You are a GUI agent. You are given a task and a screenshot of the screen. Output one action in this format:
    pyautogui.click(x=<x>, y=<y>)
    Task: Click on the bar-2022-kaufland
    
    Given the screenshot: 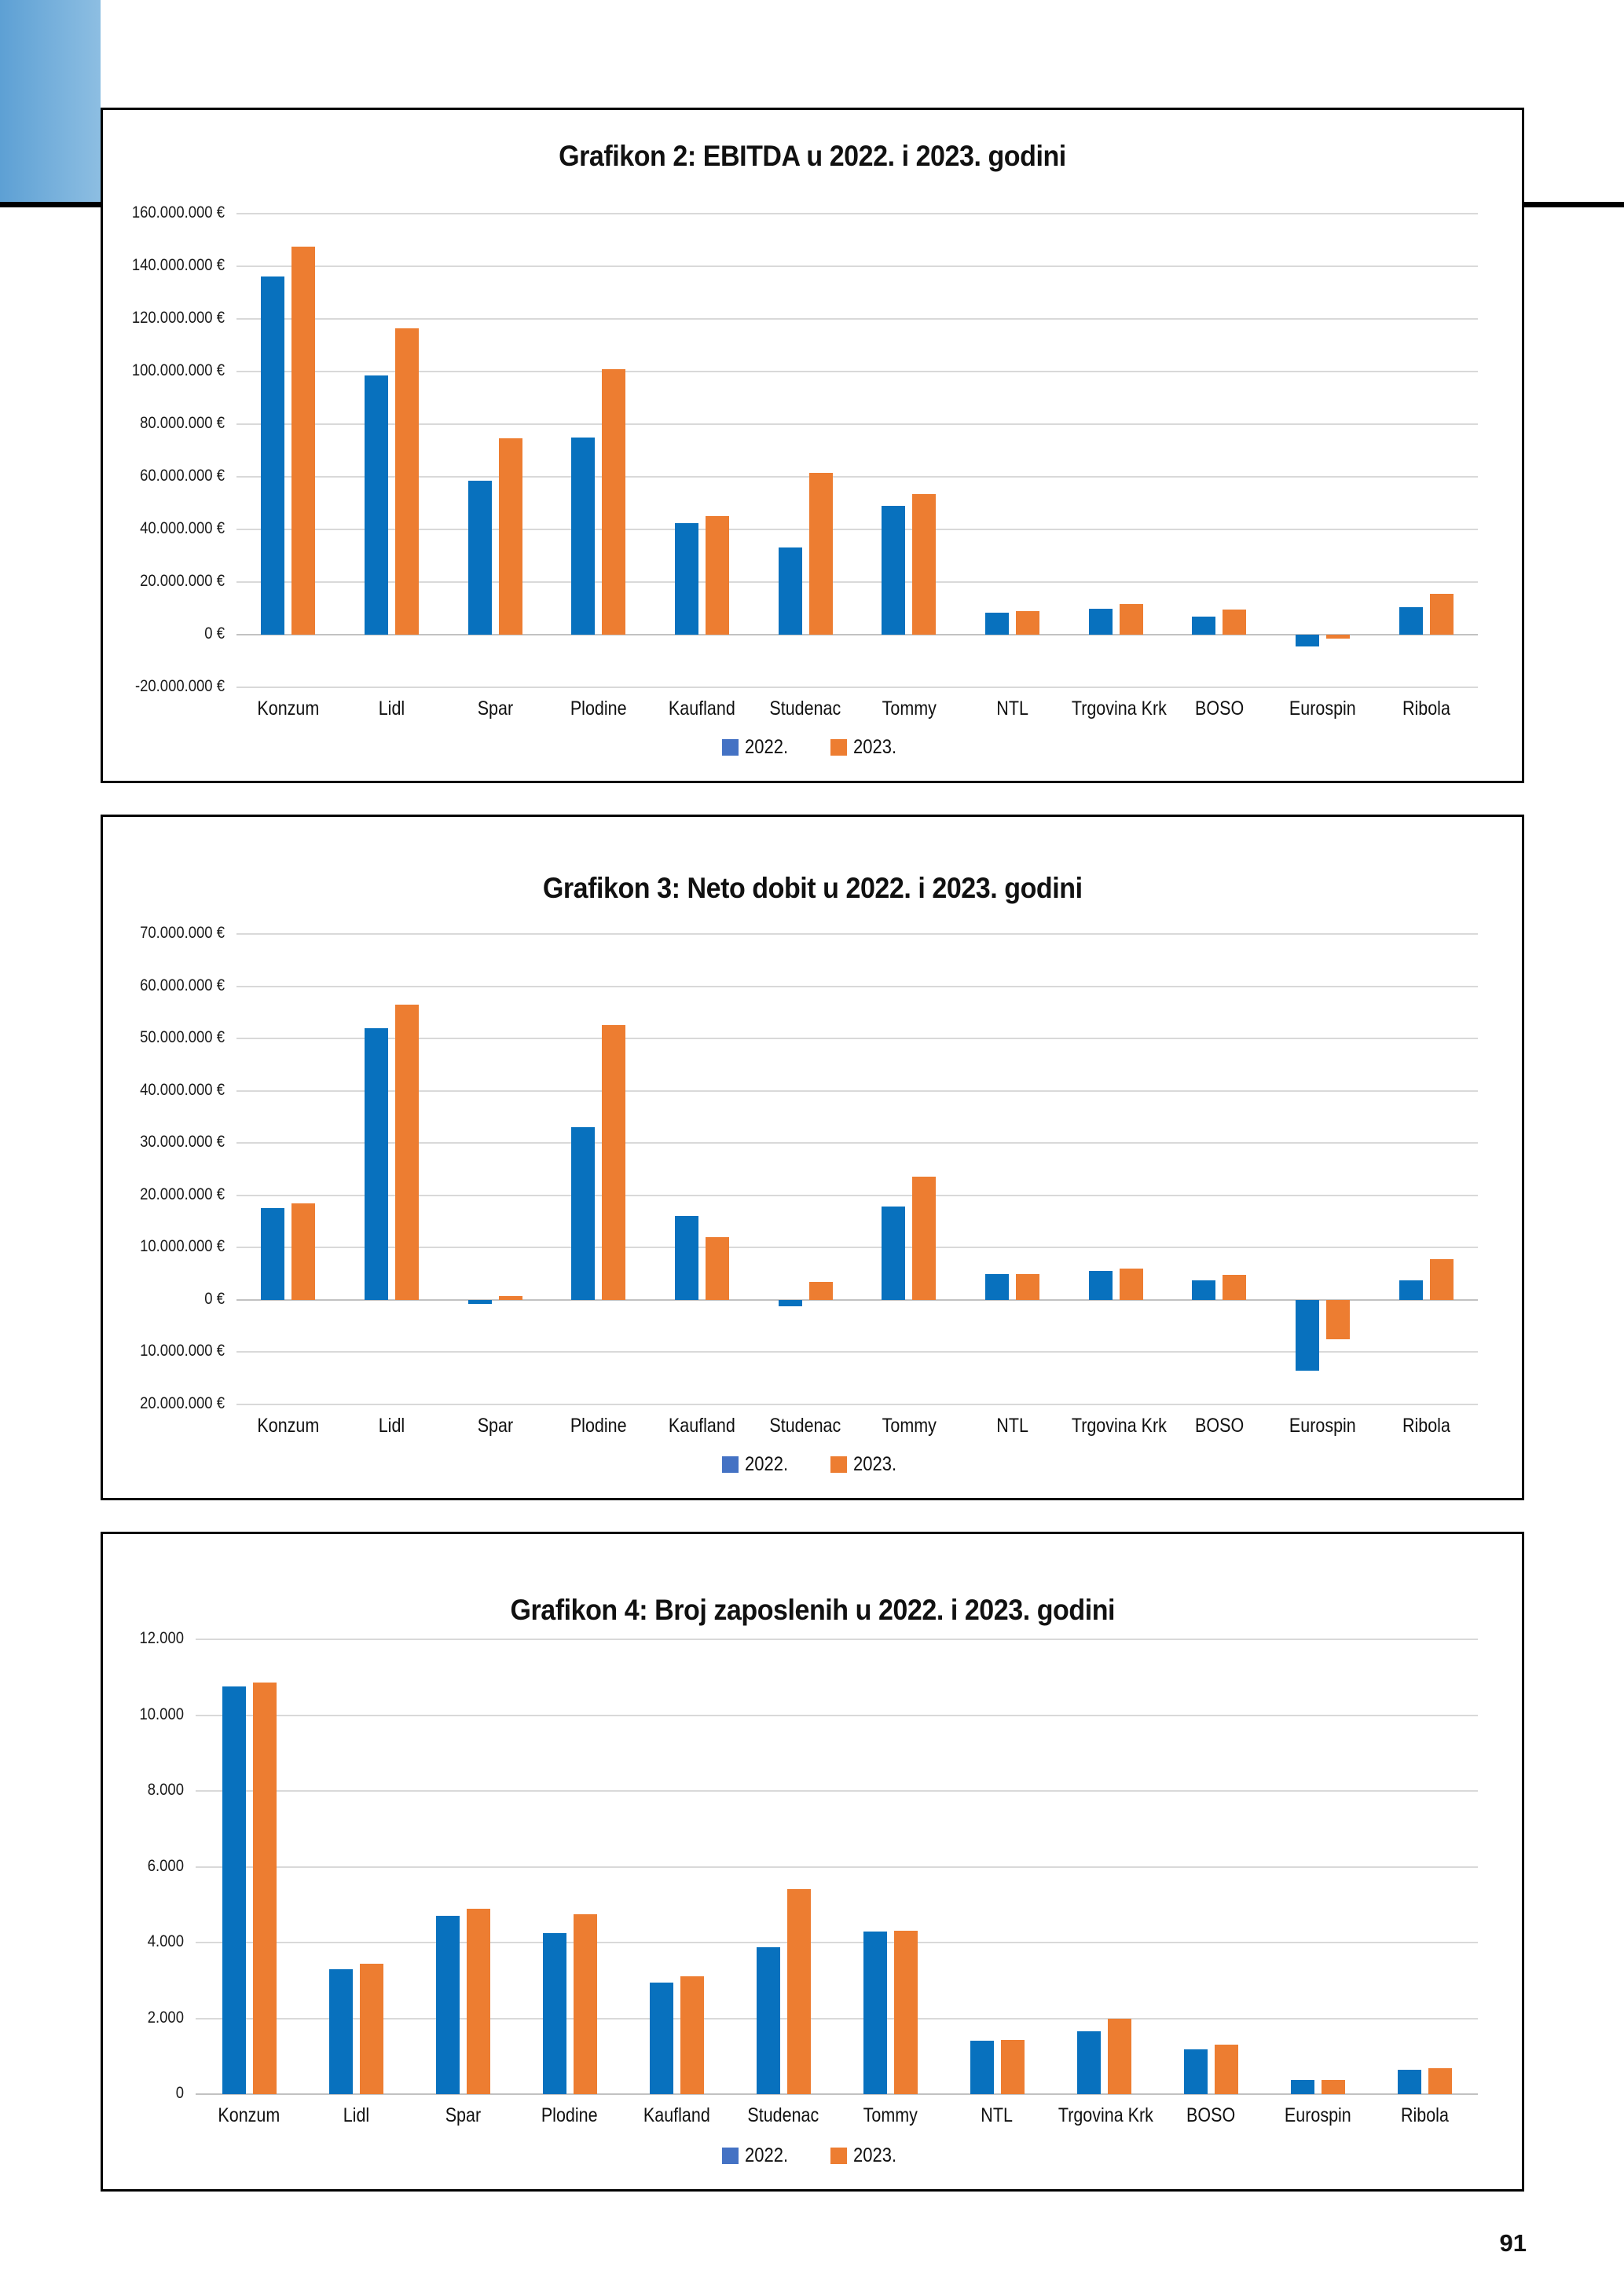 What is the action you would take?
    pyautogui.click(x=661, y=2038)
    